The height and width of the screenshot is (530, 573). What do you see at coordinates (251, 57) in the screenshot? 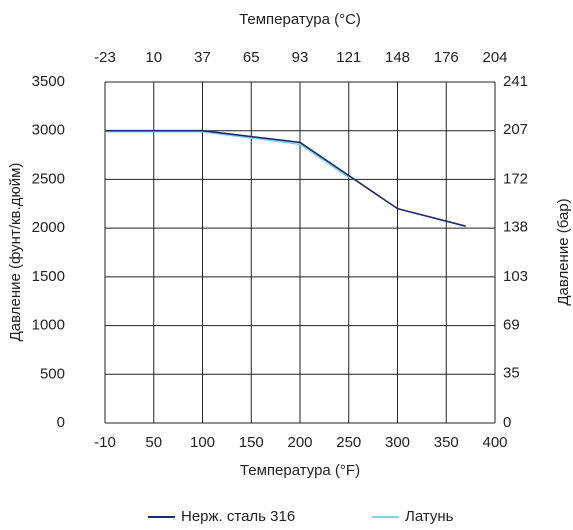
I see `x2-tick-label: 65` at bounding box center [251, 57].